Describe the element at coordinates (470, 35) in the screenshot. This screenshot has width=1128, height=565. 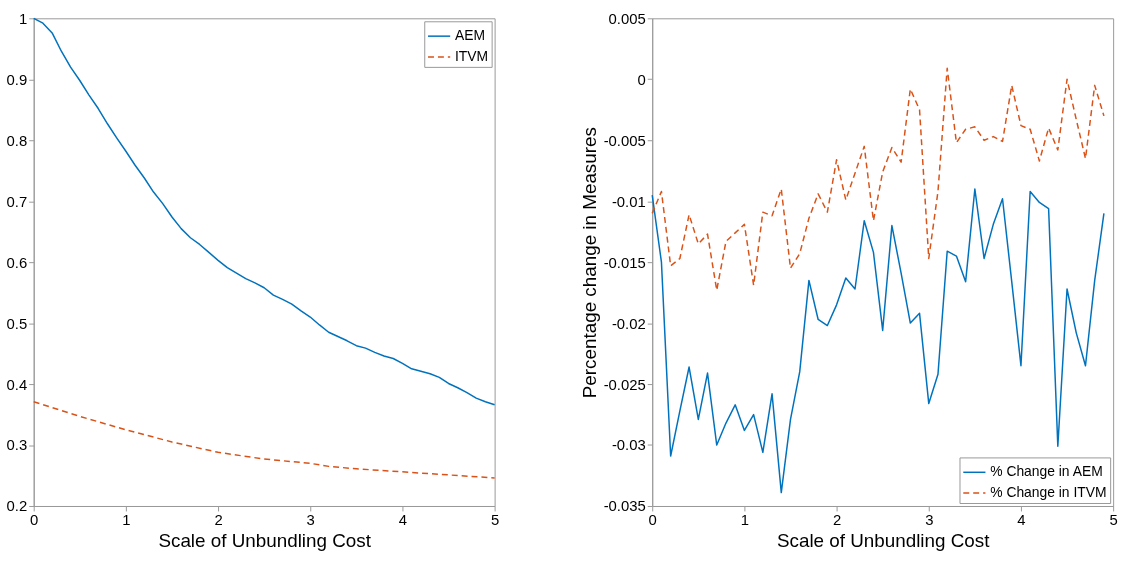
I see `legend-label: AEM` at that location.